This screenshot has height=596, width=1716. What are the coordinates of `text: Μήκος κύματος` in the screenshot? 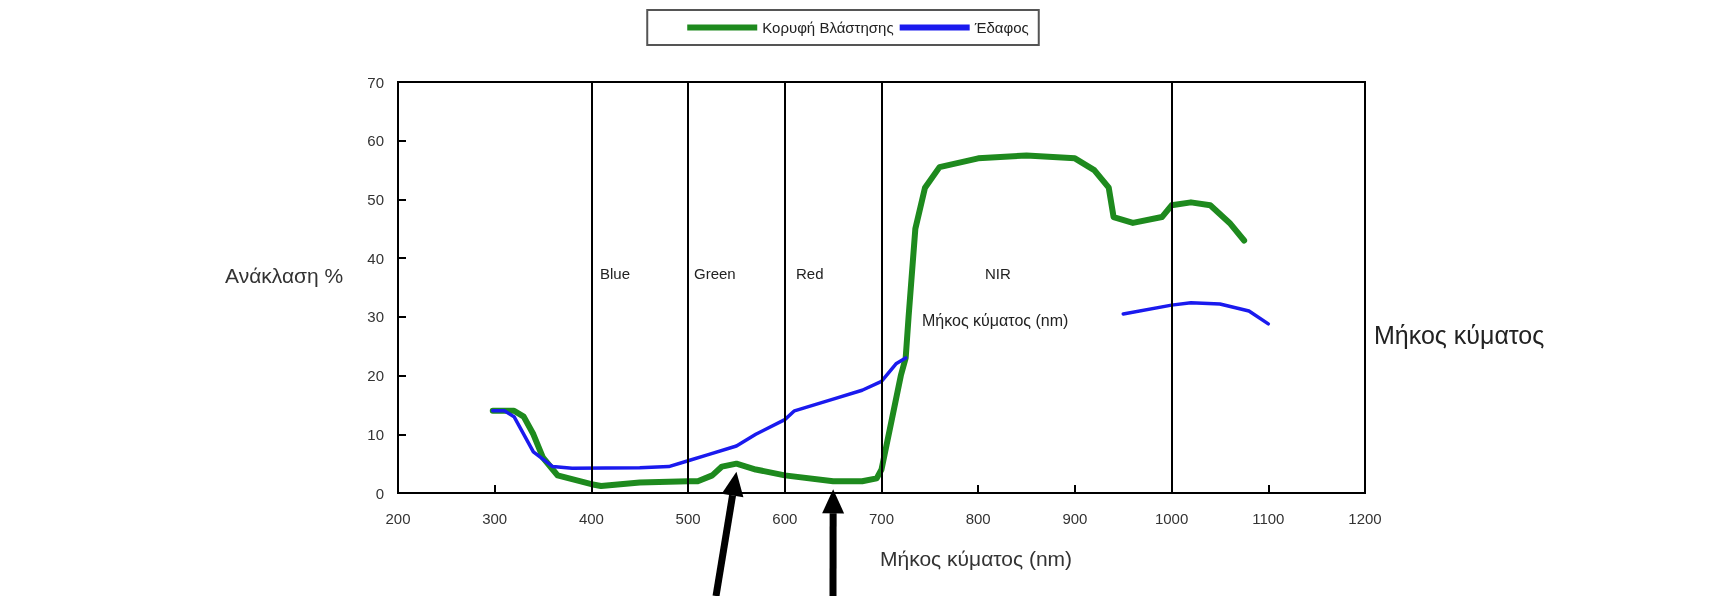 It's located at (1459, 334).